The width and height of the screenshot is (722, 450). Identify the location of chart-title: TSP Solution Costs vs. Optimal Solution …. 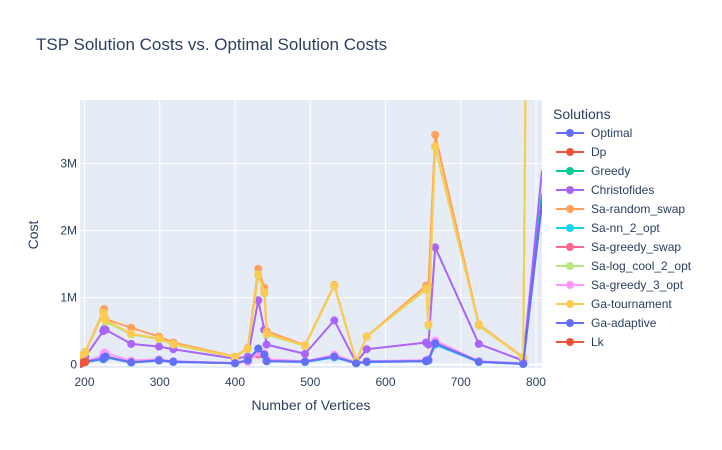
(211, 44).